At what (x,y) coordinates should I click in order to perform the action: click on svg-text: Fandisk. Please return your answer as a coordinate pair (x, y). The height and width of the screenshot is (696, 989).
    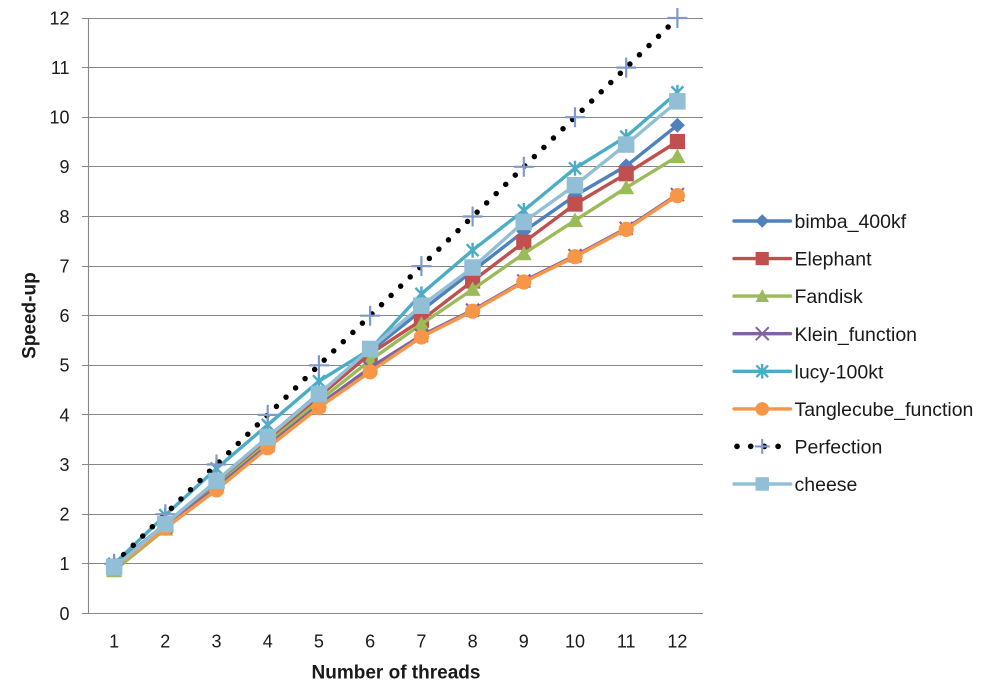
    Looking at the image, I should click on (829, 297).